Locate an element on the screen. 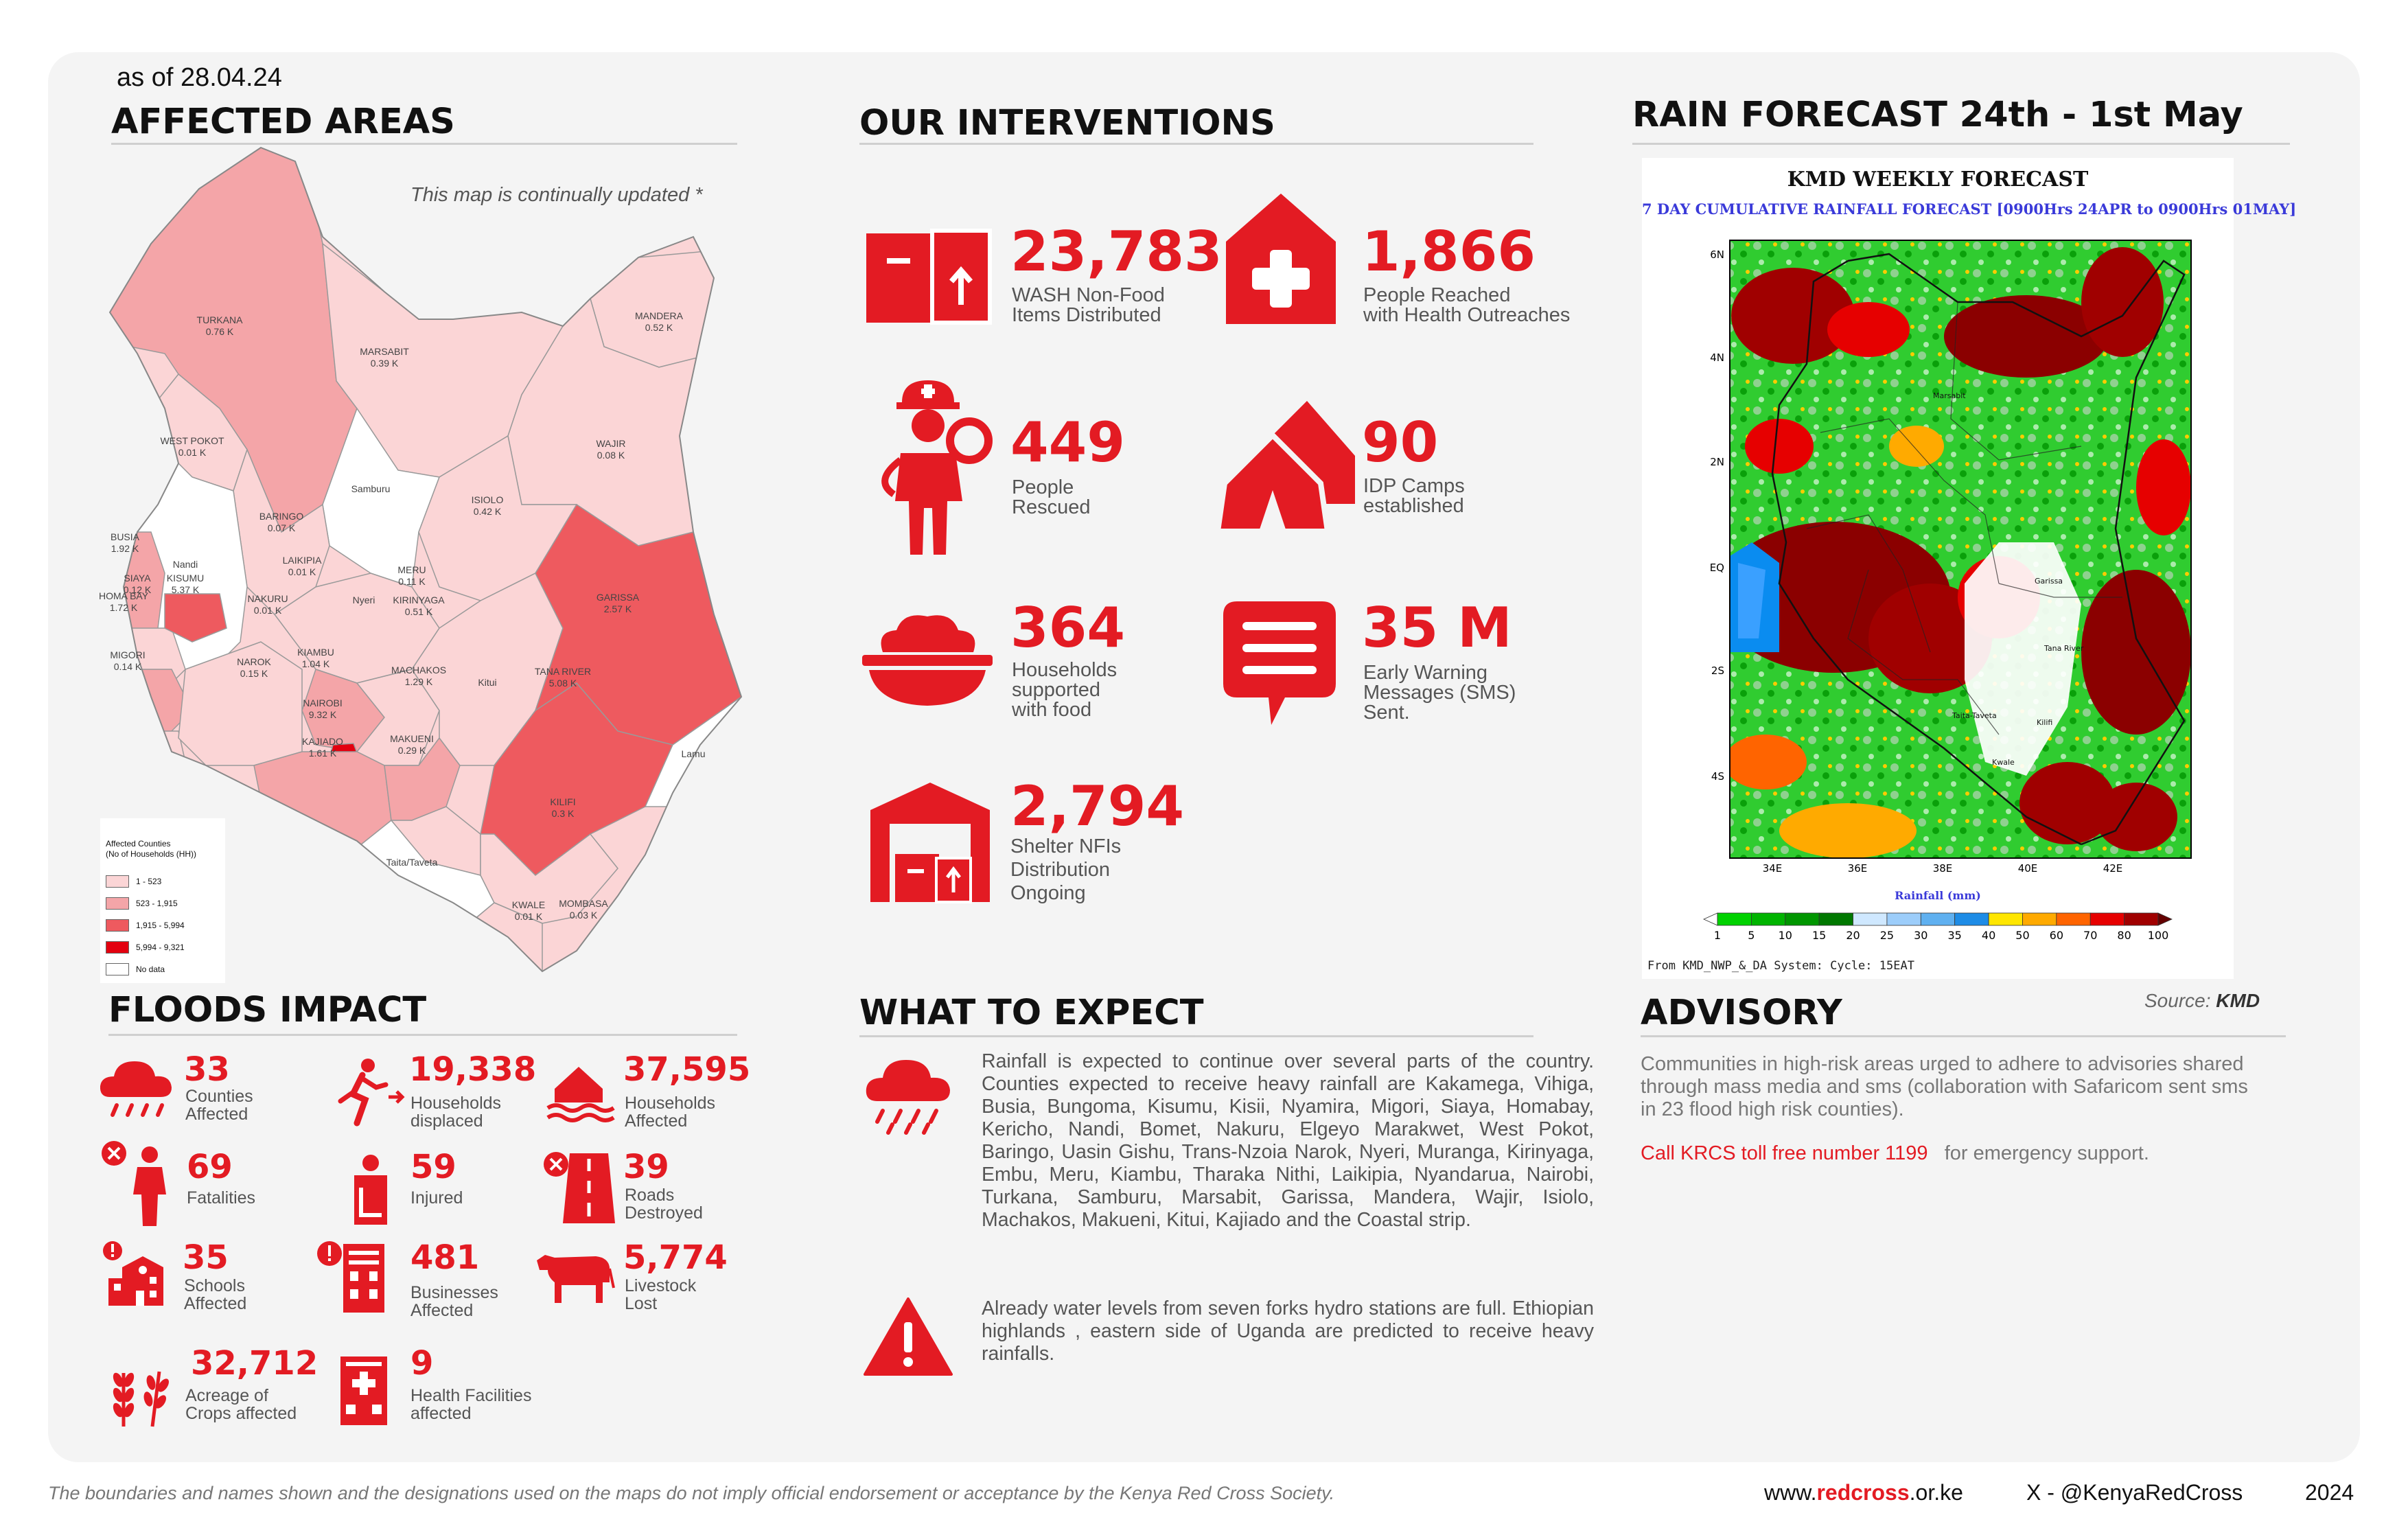 The width and height of the screenshot is (2408, 1524). roads-destroyed-label: Roads Destroyed is located at coordinates (664, 1204).